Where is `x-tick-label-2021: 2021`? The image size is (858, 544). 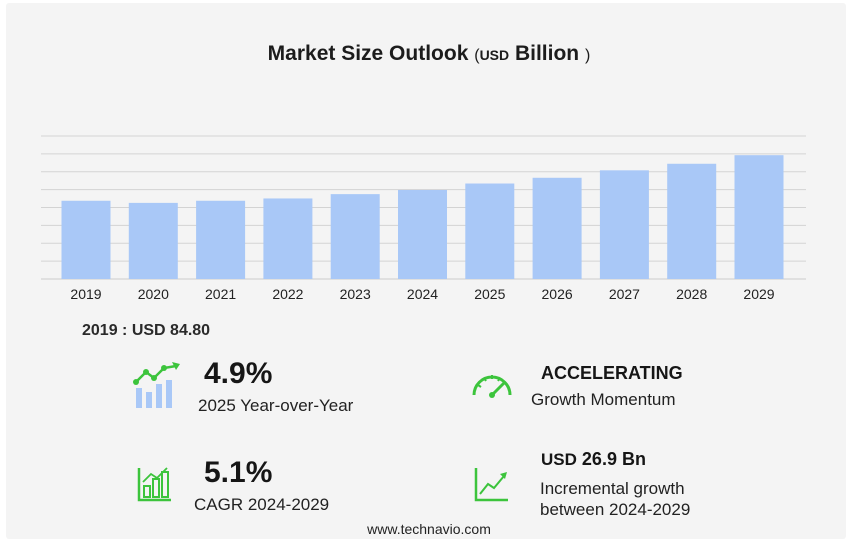 x-tick-label-2021: 2021 is located at coordinates (220, 294).